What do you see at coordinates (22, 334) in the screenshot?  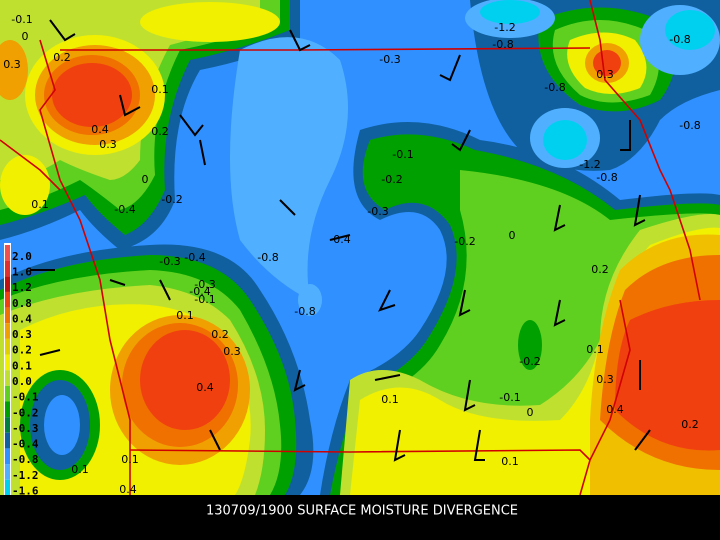 I see `legend-label: 0.3` at bounding box center [22, 334].